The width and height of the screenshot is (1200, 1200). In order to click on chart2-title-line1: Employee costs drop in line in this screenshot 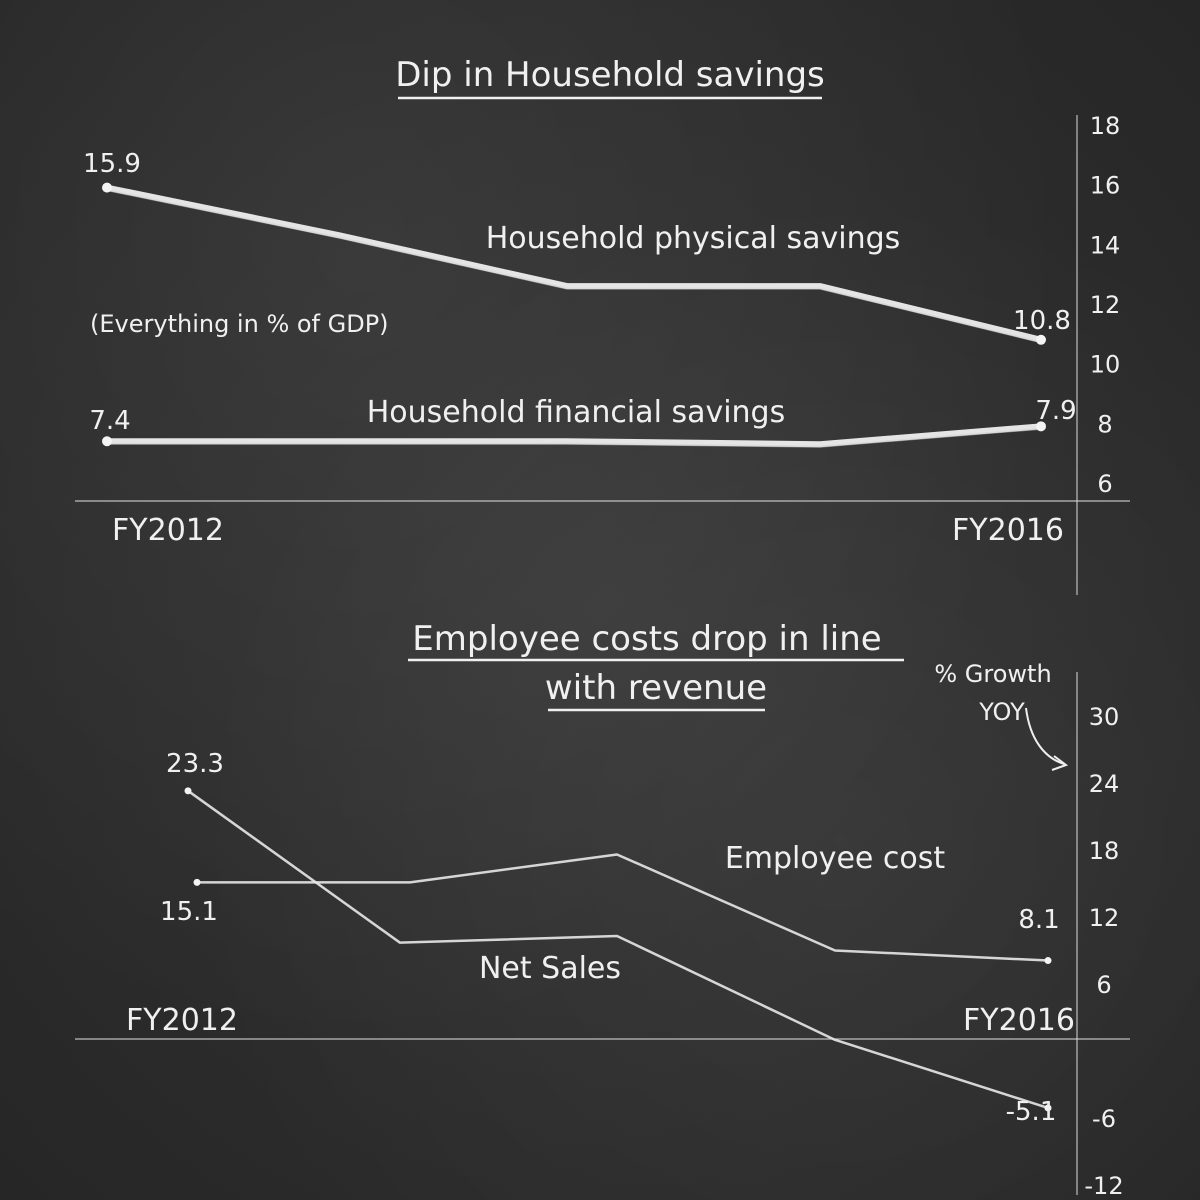, I will do `click(646, 639)`.